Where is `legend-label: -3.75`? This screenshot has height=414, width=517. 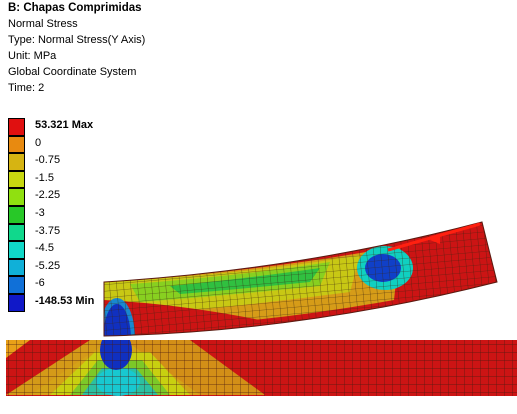 legend-label: -3.75 is located at coordinates (48, 230).